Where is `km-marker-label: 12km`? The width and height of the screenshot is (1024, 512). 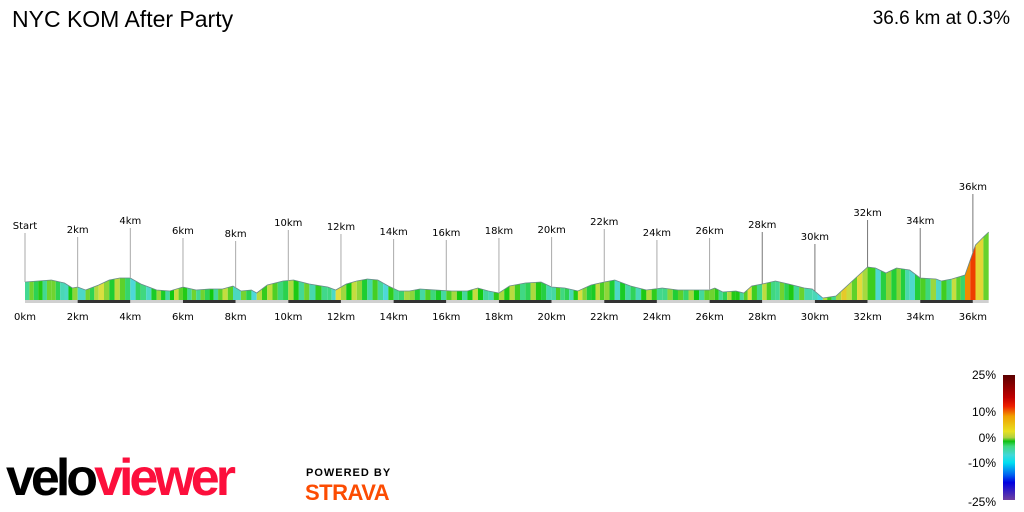 km-marker-label: 12km is located at coordinates (341, 227).